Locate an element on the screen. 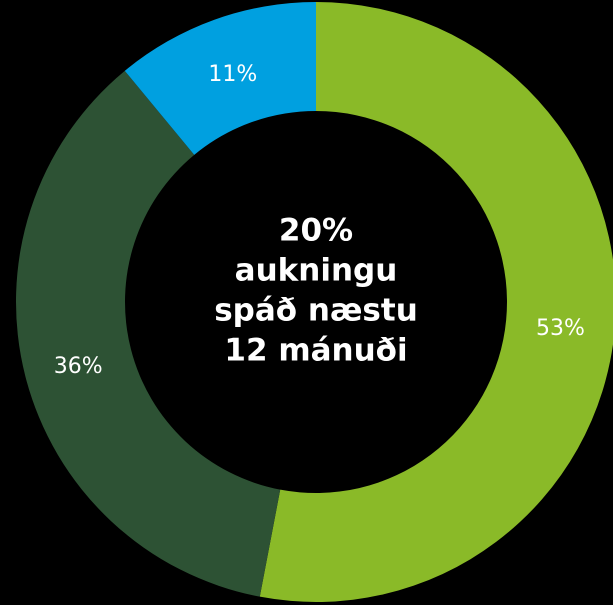 The height and width of the screenshot is (605, 613). value-label: 11% is located at coordinates (232, 74).